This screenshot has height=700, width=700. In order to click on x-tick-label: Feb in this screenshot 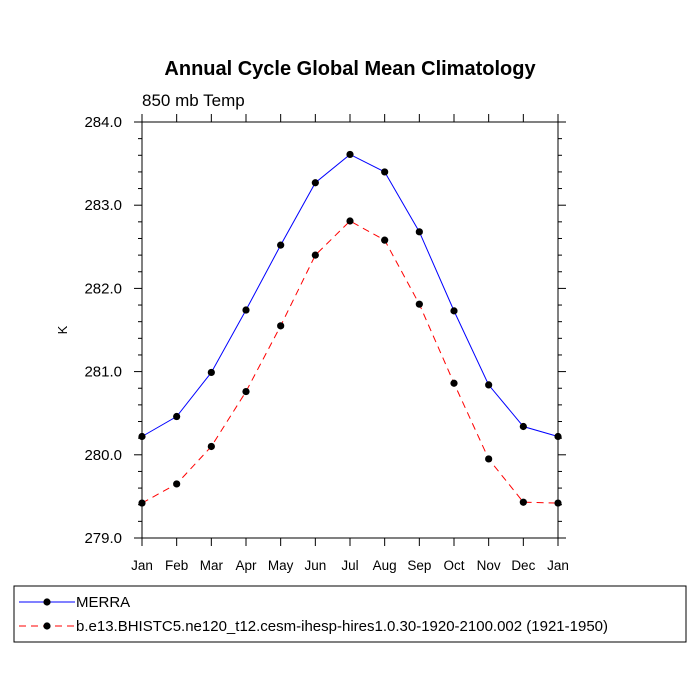, I will do `click(176, 565)`.